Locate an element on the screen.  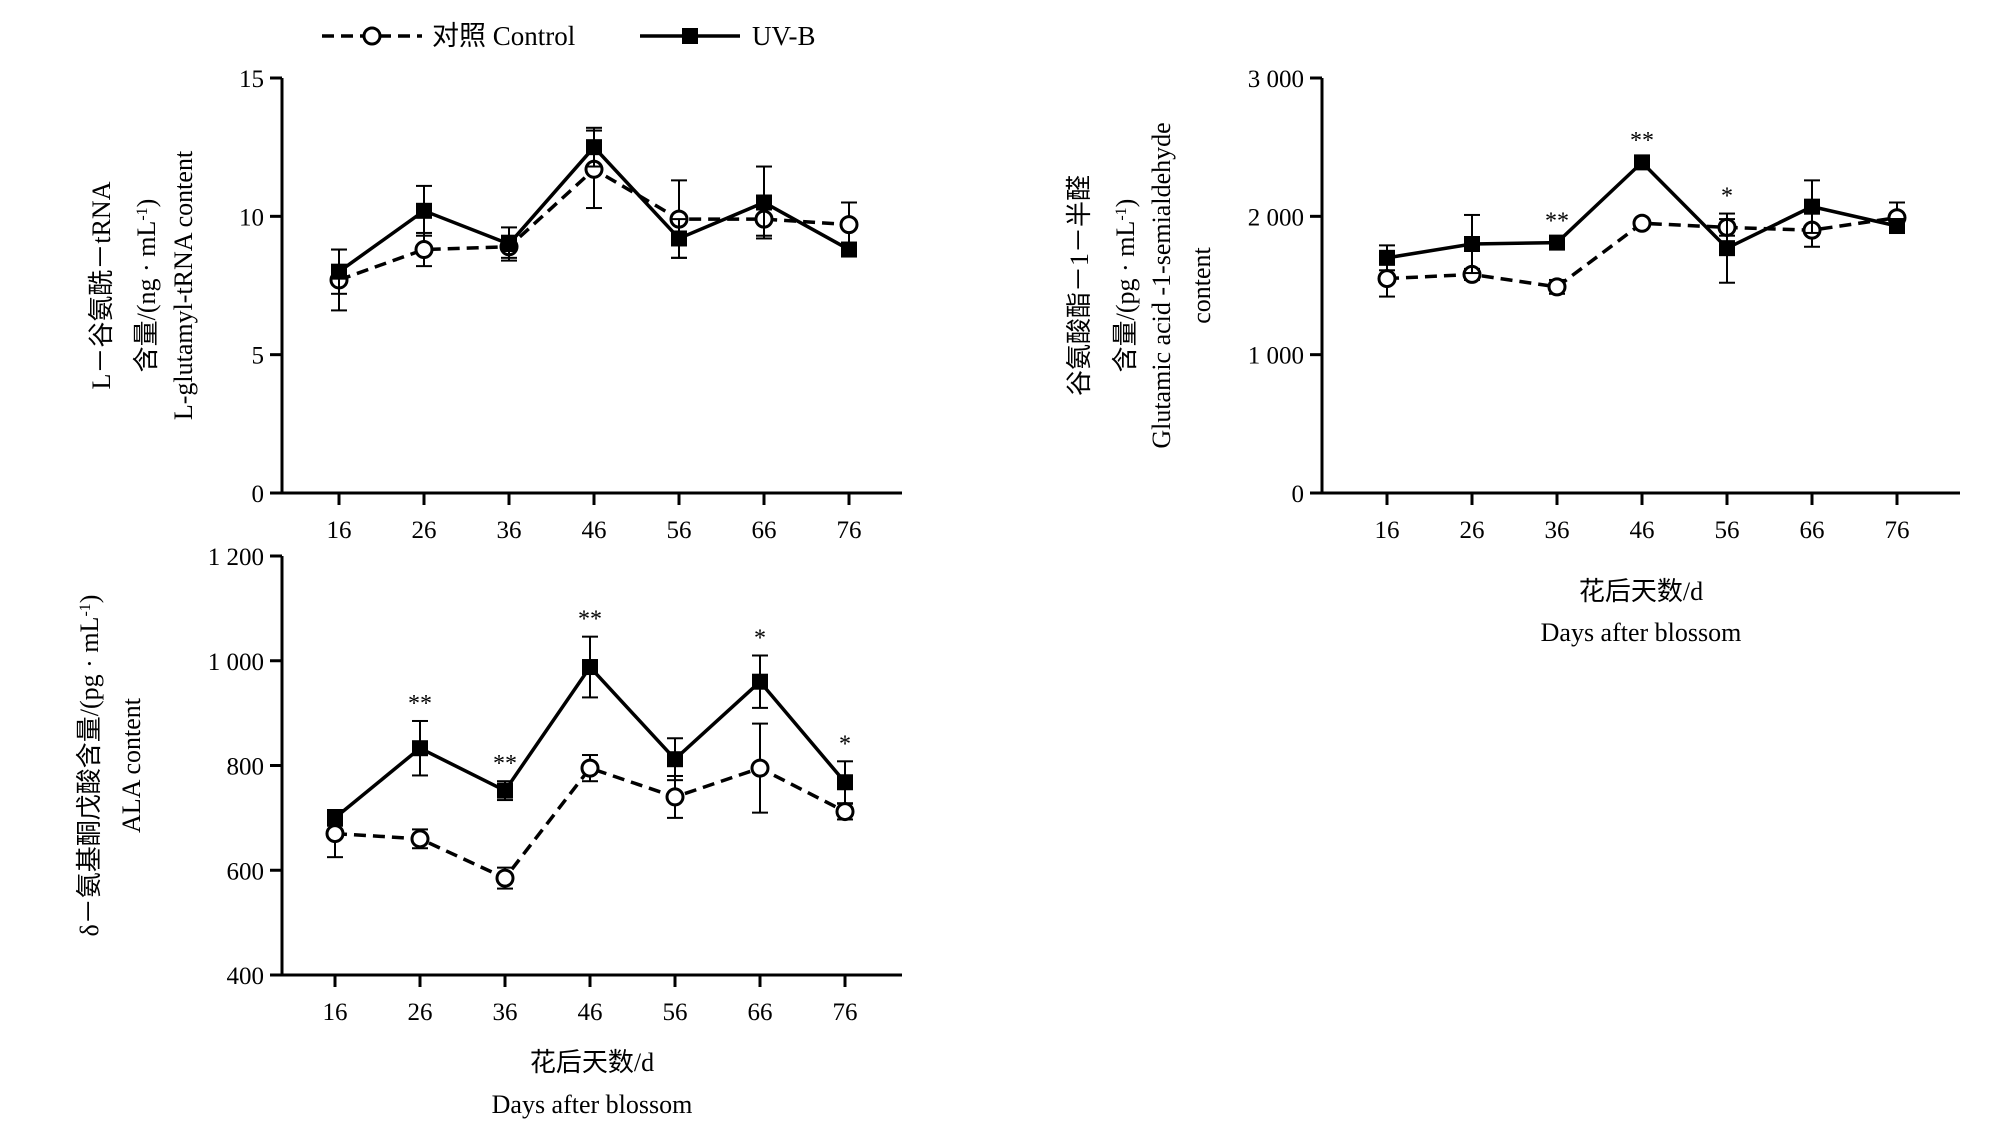
y-tick-label: 600 is located at coordinates (246, 871).